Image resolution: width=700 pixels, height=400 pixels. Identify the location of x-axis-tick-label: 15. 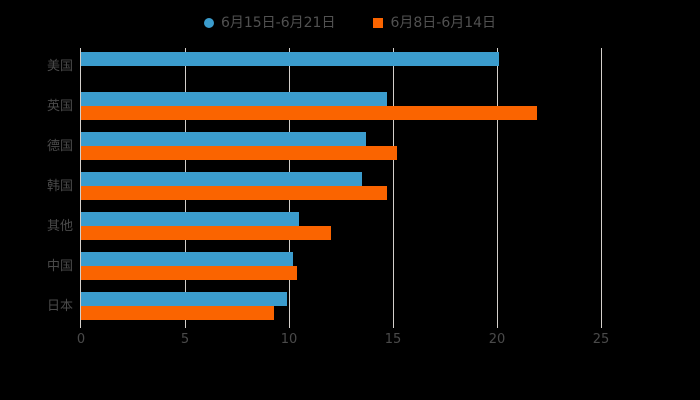
(393, 339).